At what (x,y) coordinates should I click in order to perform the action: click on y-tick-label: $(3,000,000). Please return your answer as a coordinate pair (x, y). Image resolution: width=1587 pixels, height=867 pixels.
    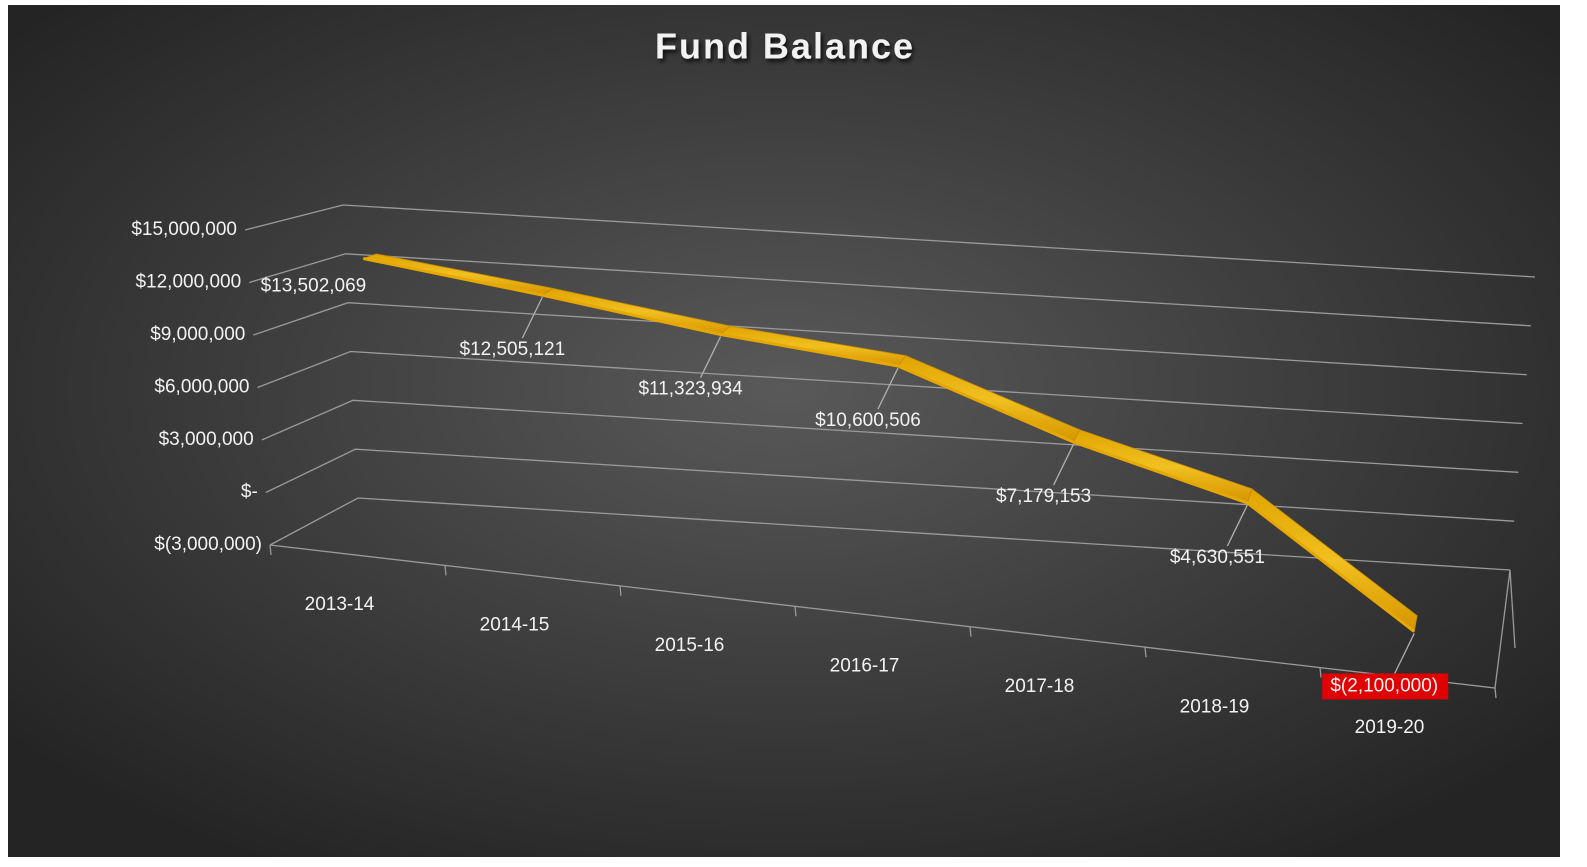
    Looking at the image, I should click on (208, 544).